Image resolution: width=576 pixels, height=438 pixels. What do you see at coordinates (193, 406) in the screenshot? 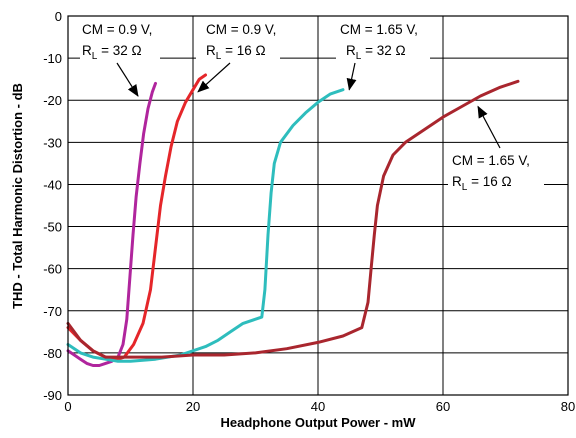
I see `x-tick-label: 20` at bounding box center [193, 406].